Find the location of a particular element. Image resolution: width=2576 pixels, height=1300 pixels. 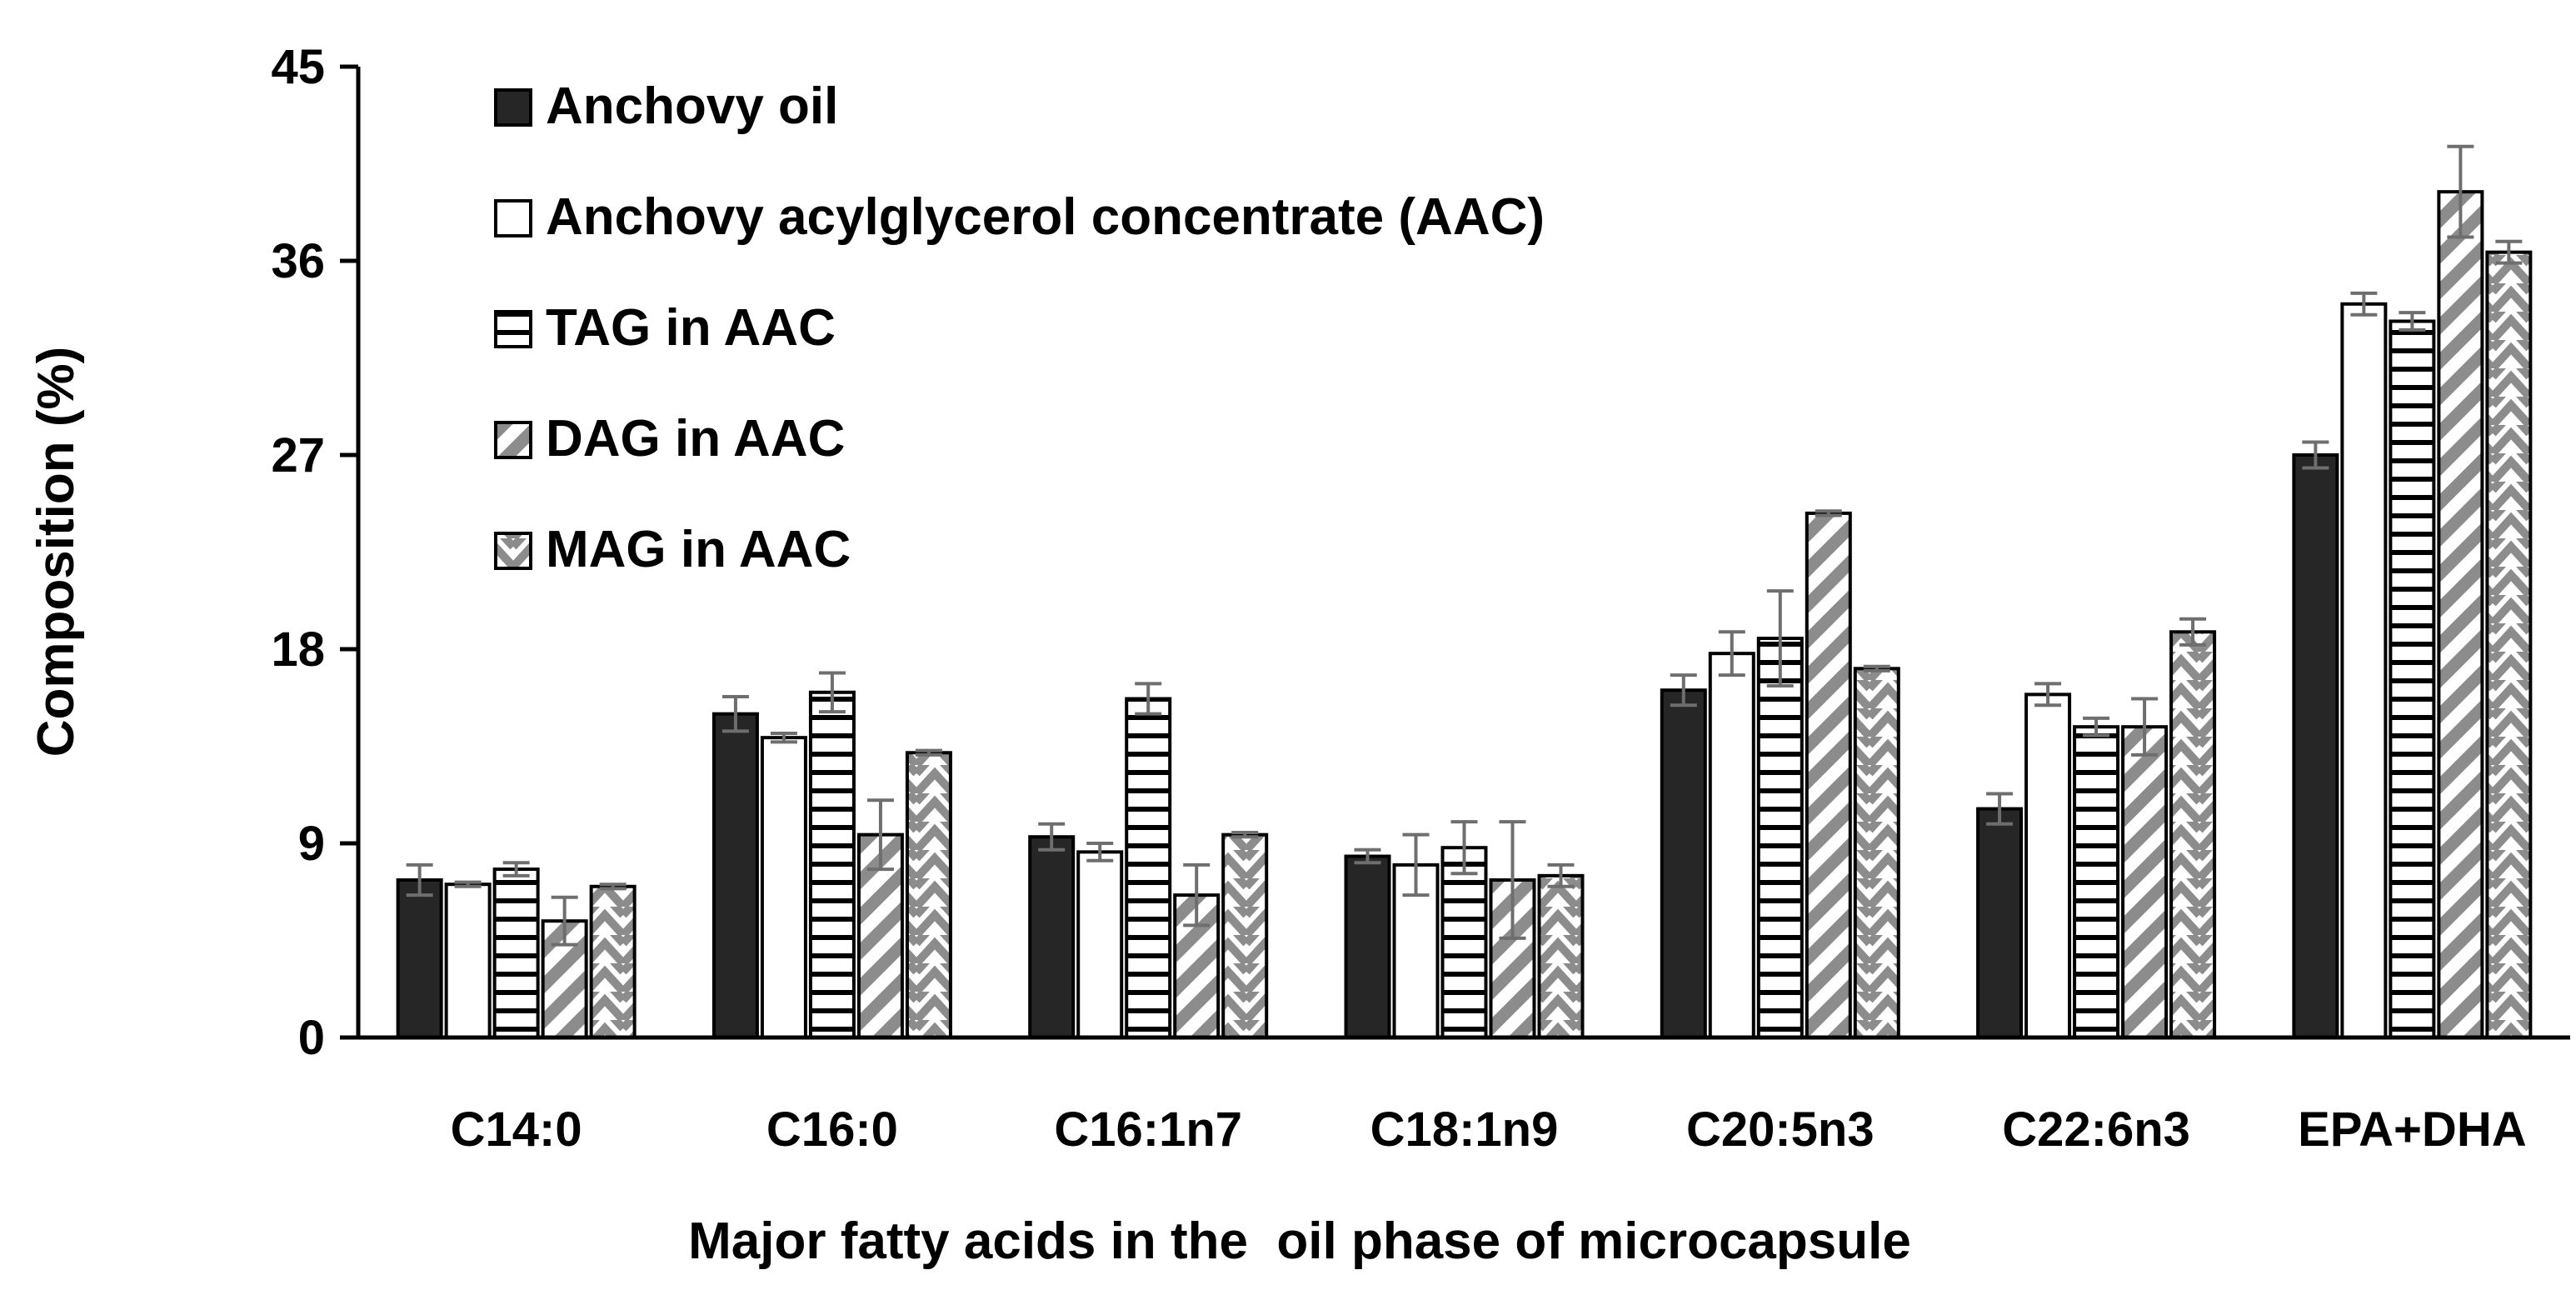

y-ticks: 0 9 18 27 36 45 is located at coordinates (314, 552).